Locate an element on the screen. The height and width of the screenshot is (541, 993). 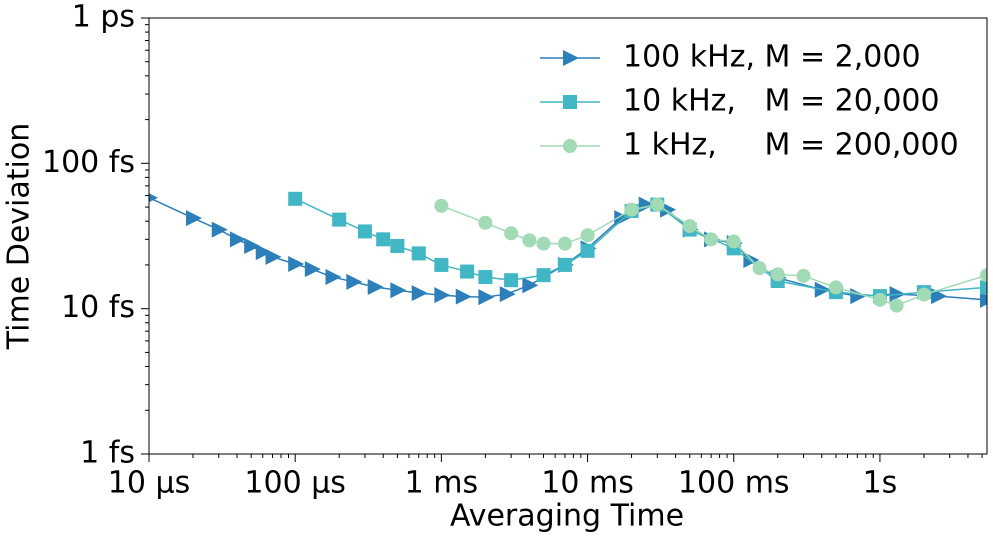
x-tick-label: 10 ms is located at coordinates (587, 483).